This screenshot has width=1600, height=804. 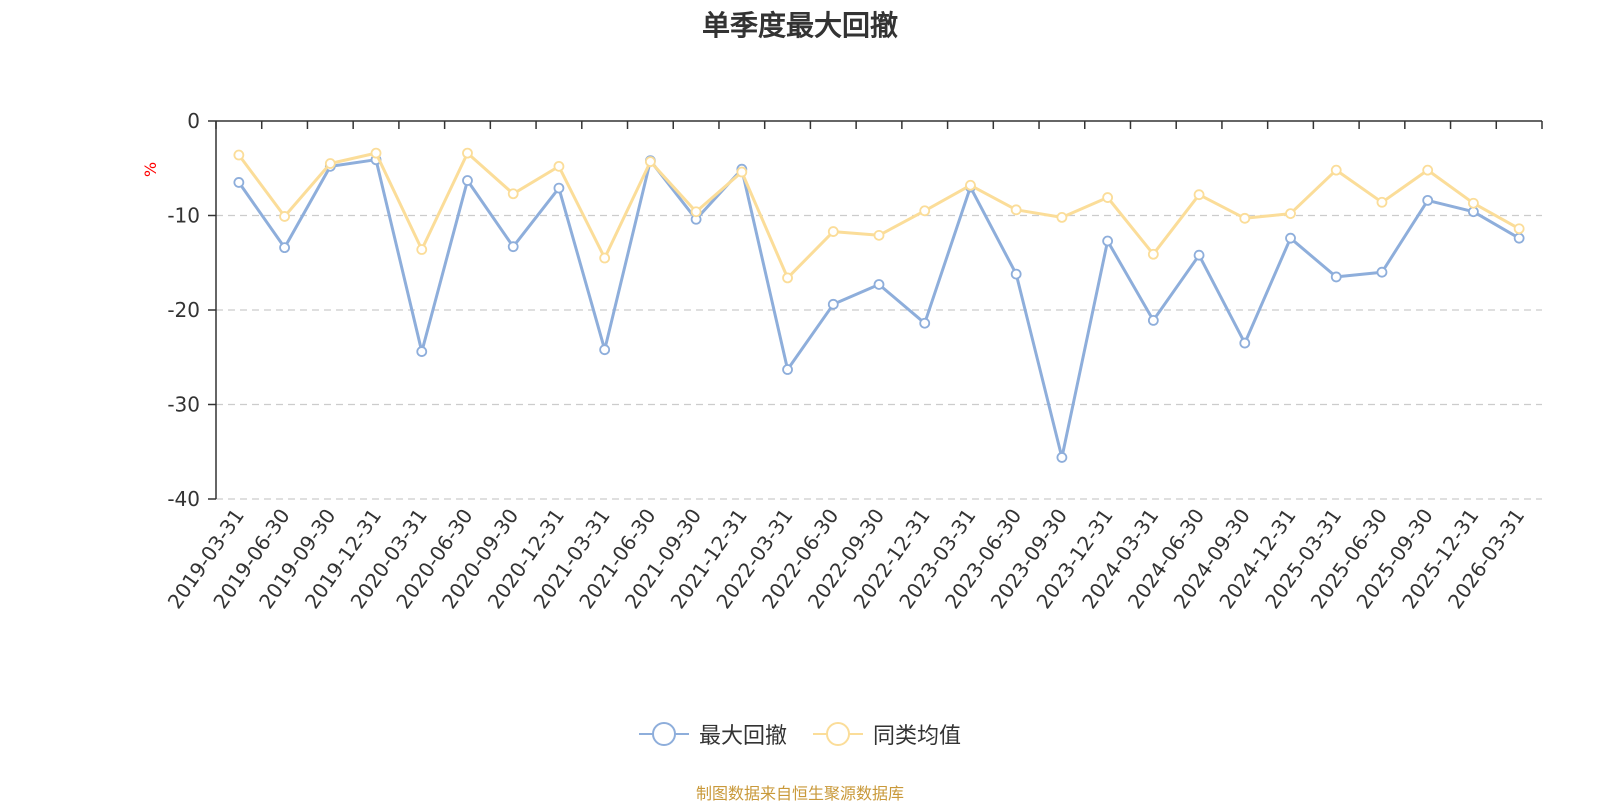 What do you see at coordinates (799, 793) in the screenshot?
I see `data-source-note: 制图数据来自恒生聚源数据库` at bounding box center [799, 793].